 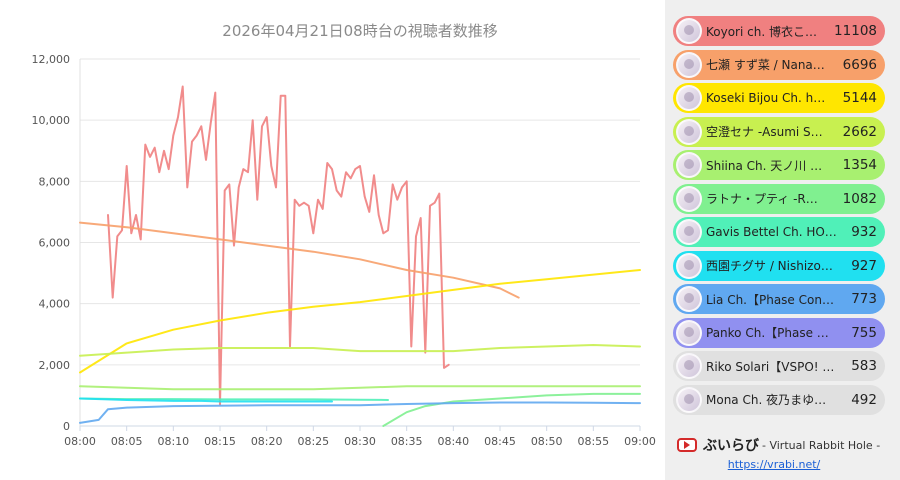 What do you see at coordinates (774, 464) in the screenshot?
I see `site-link: https://vrabi.net/` at bounding box center [774, 464].